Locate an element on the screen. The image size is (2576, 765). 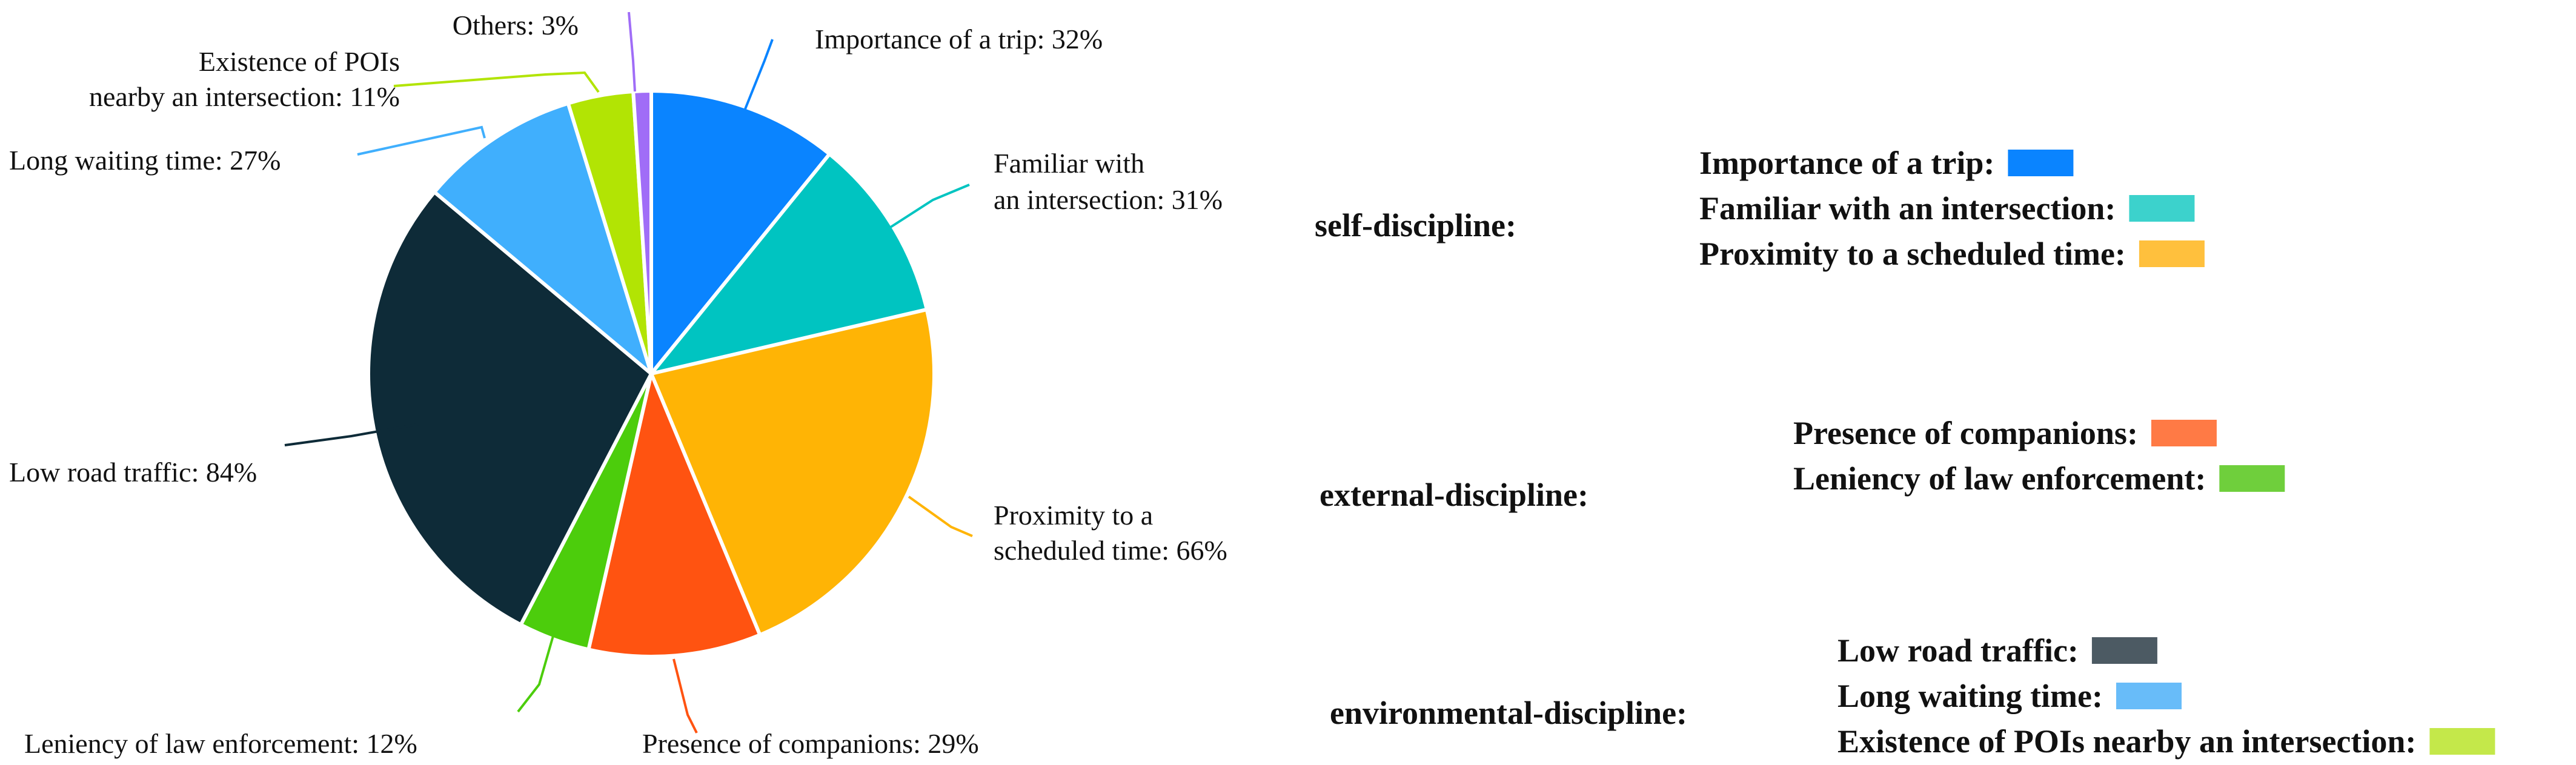
legend-group-title: self-discipline: is located at coordinates (1415, 225).